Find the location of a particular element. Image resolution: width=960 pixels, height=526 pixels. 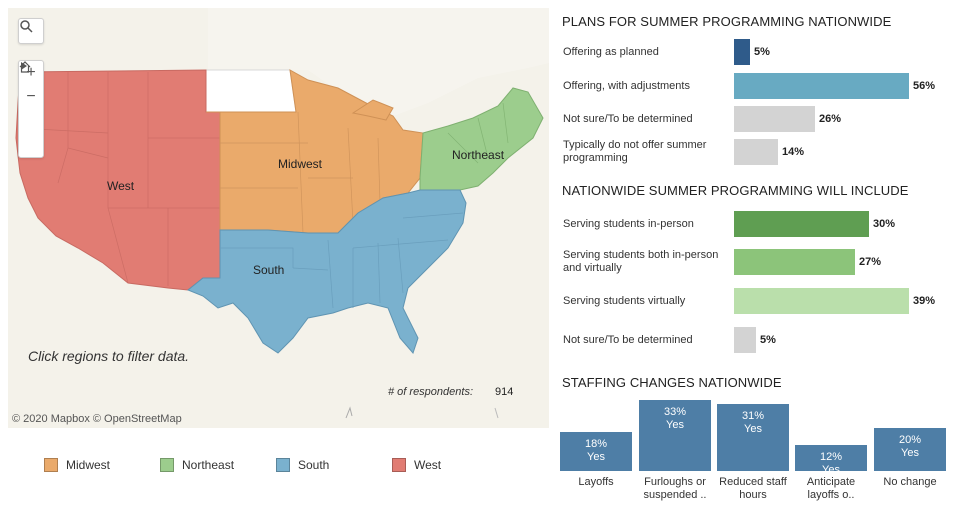

bar-value: 26% is located at coordinates (830, 119).